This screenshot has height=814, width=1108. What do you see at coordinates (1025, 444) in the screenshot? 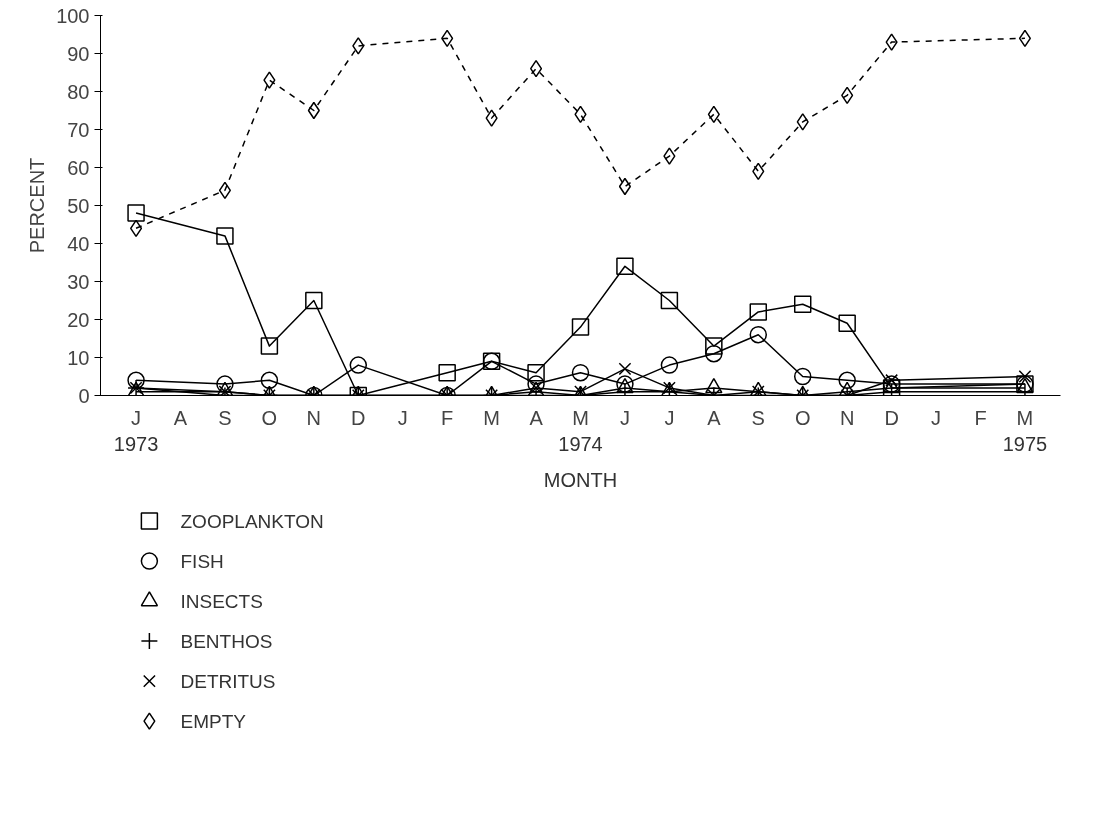
I see `text: 1975` at bounding box center [1025, 444].